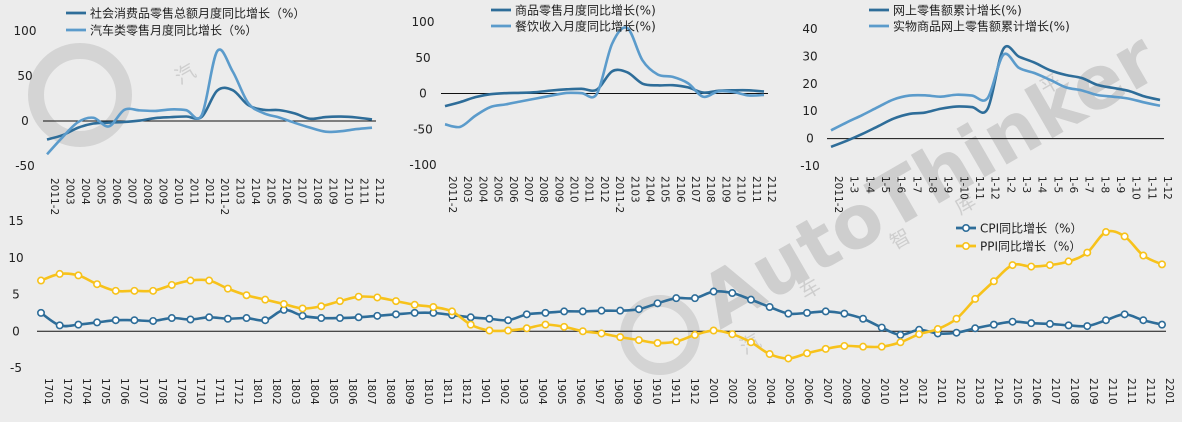  What do you see at coordinates (428, 391) in the screenshot?
I see `x-tick-label: 1810` at bounding box center [428, 391].